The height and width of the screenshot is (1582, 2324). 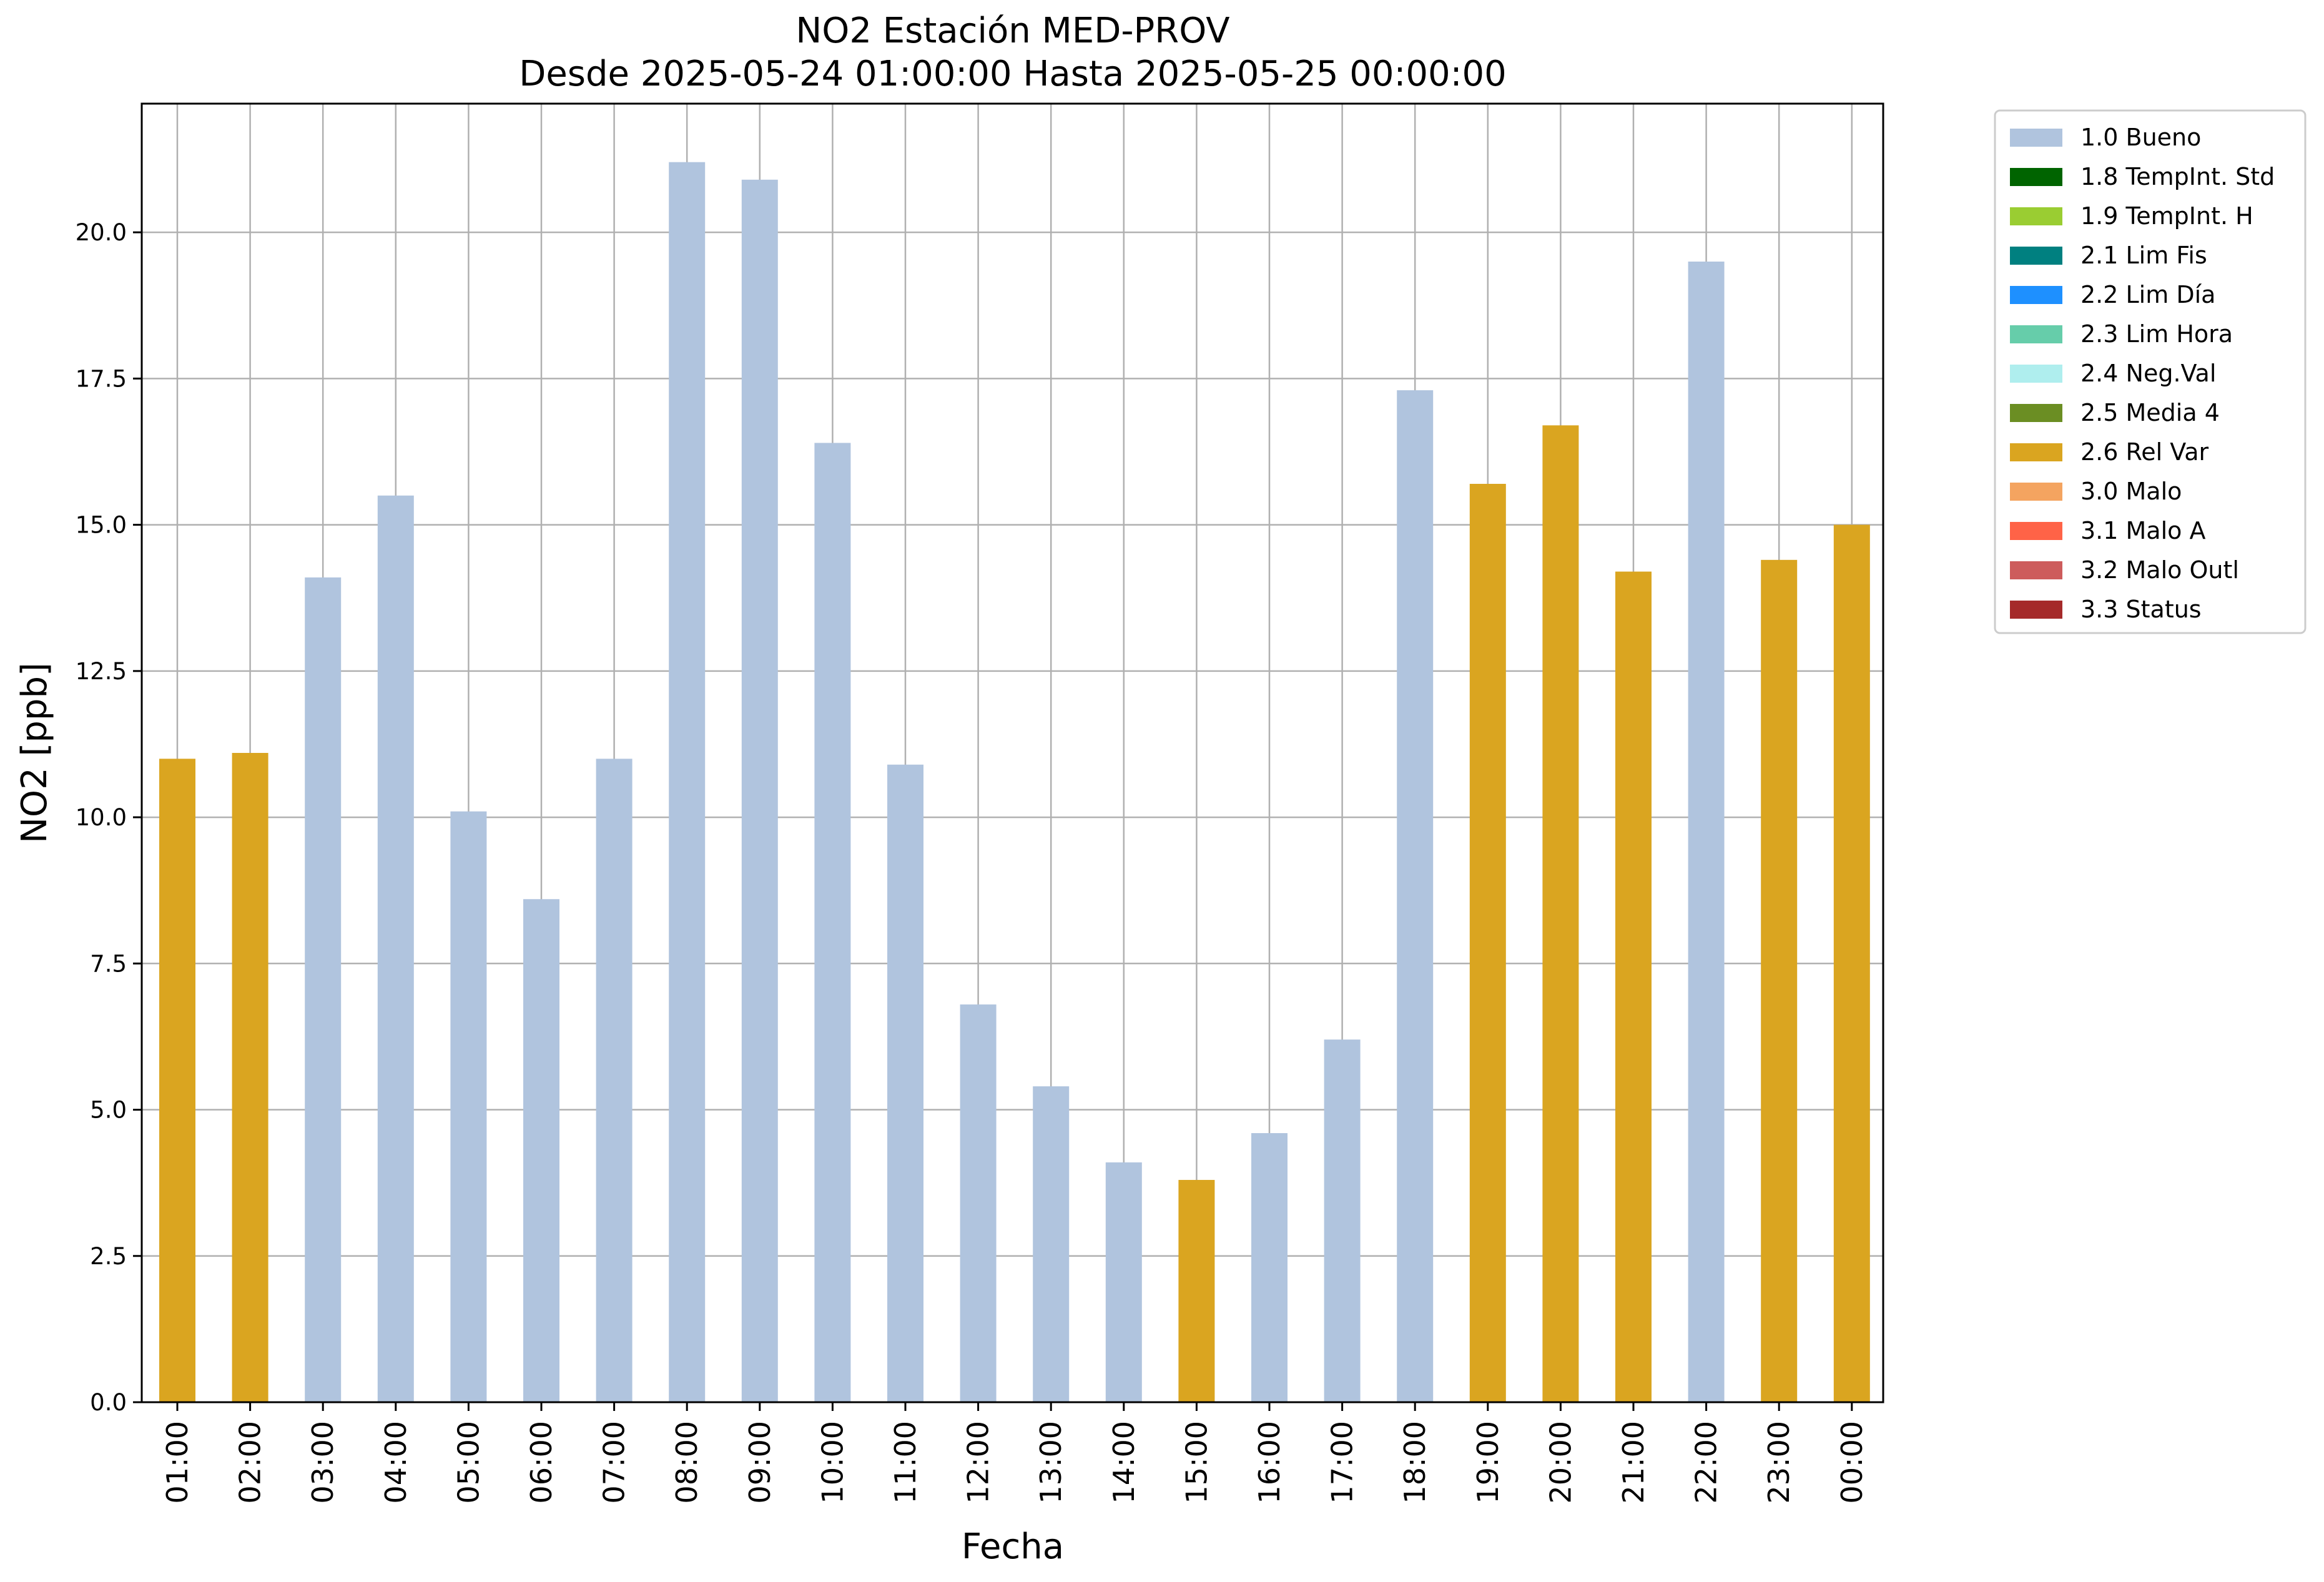 What do you see at coordinates (2156, 334) in the screenshot?
I see `legend-label: 2.3 Lim Hora` at bounding box center [2156, 334].